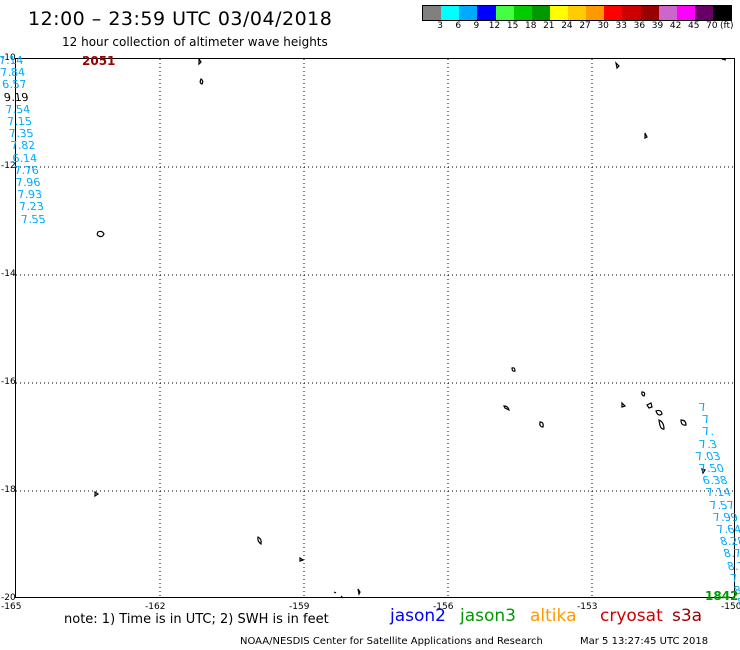 The image size is (740, 650). I want to click on legend-tick: 30, so click(603, 26).